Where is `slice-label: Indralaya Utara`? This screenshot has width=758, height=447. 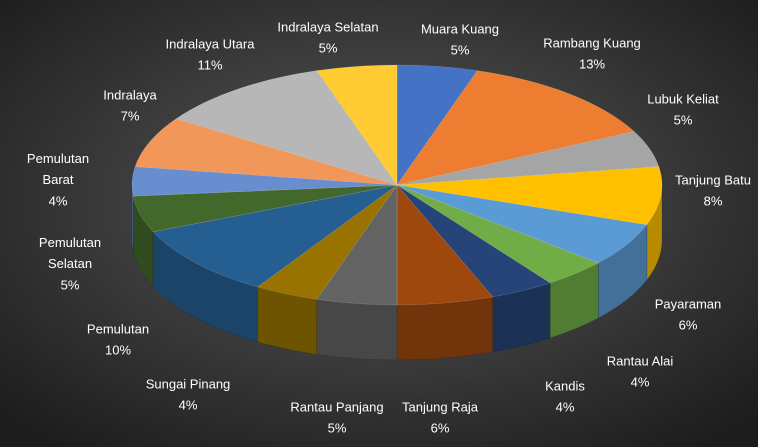 slice-label: Indralaya Utara is located at coordinates (211, 43).